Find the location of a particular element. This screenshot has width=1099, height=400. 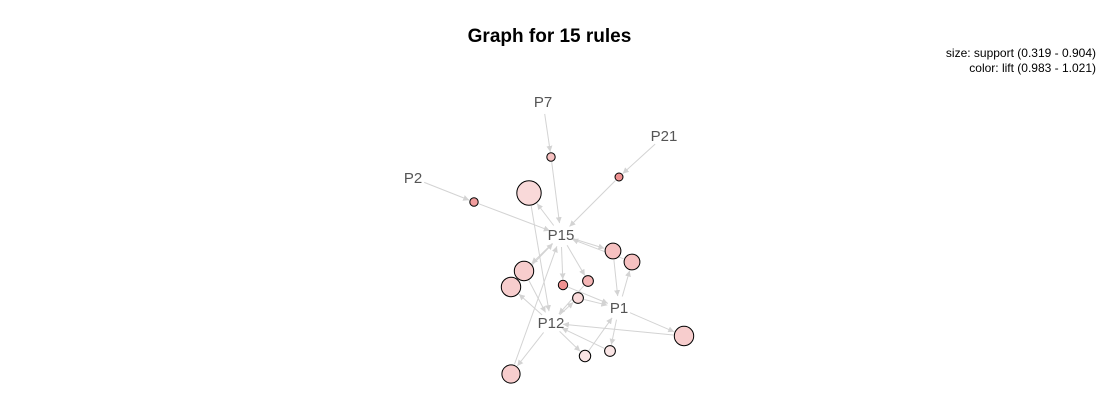

edge-rule-13-to-P1 is located at coordinates (600, 334).